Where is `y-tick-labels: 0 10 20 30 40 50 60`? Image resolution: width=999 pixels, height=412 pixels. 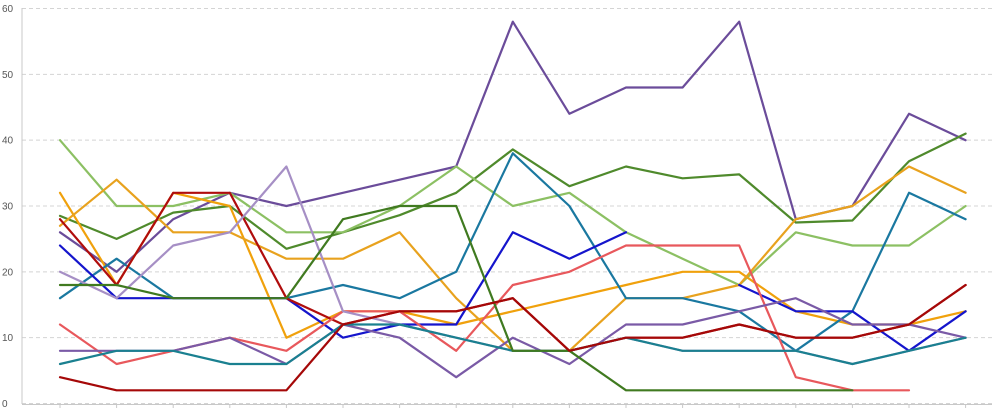
y-tick-labels: 0 10 20 30 40 50 60 is located at coordinates (8, 207).